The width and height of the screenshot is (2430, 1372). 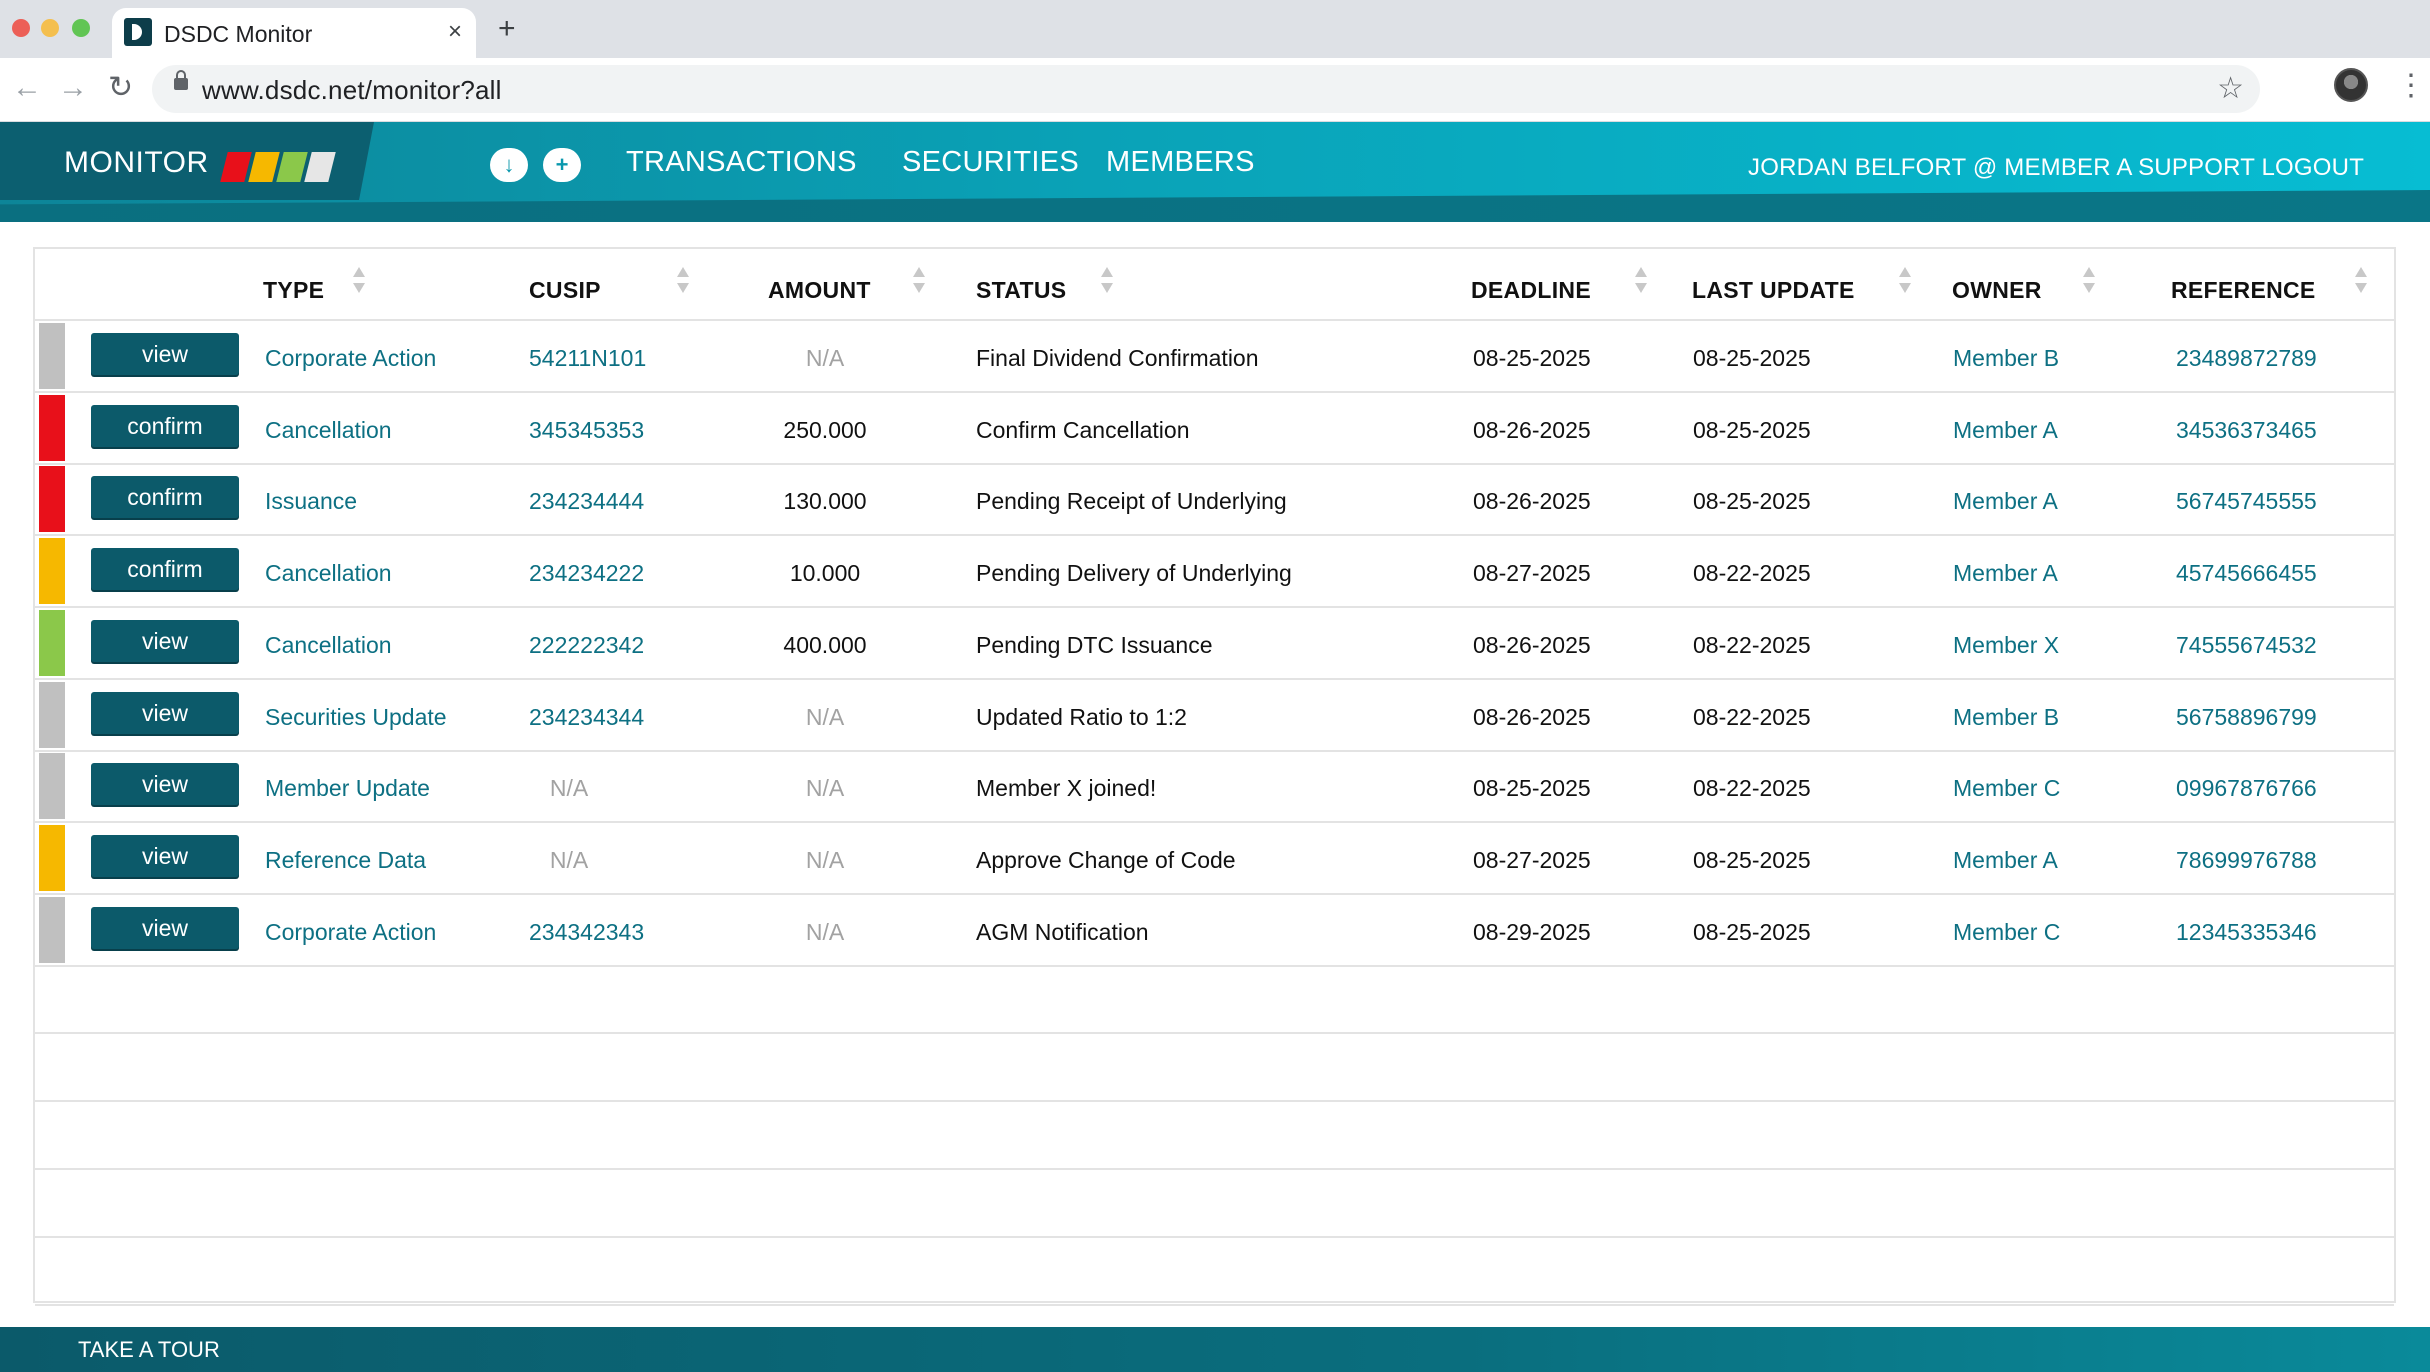 I want to click on back-arrow-icon: ←, so click(x=27, y=87).